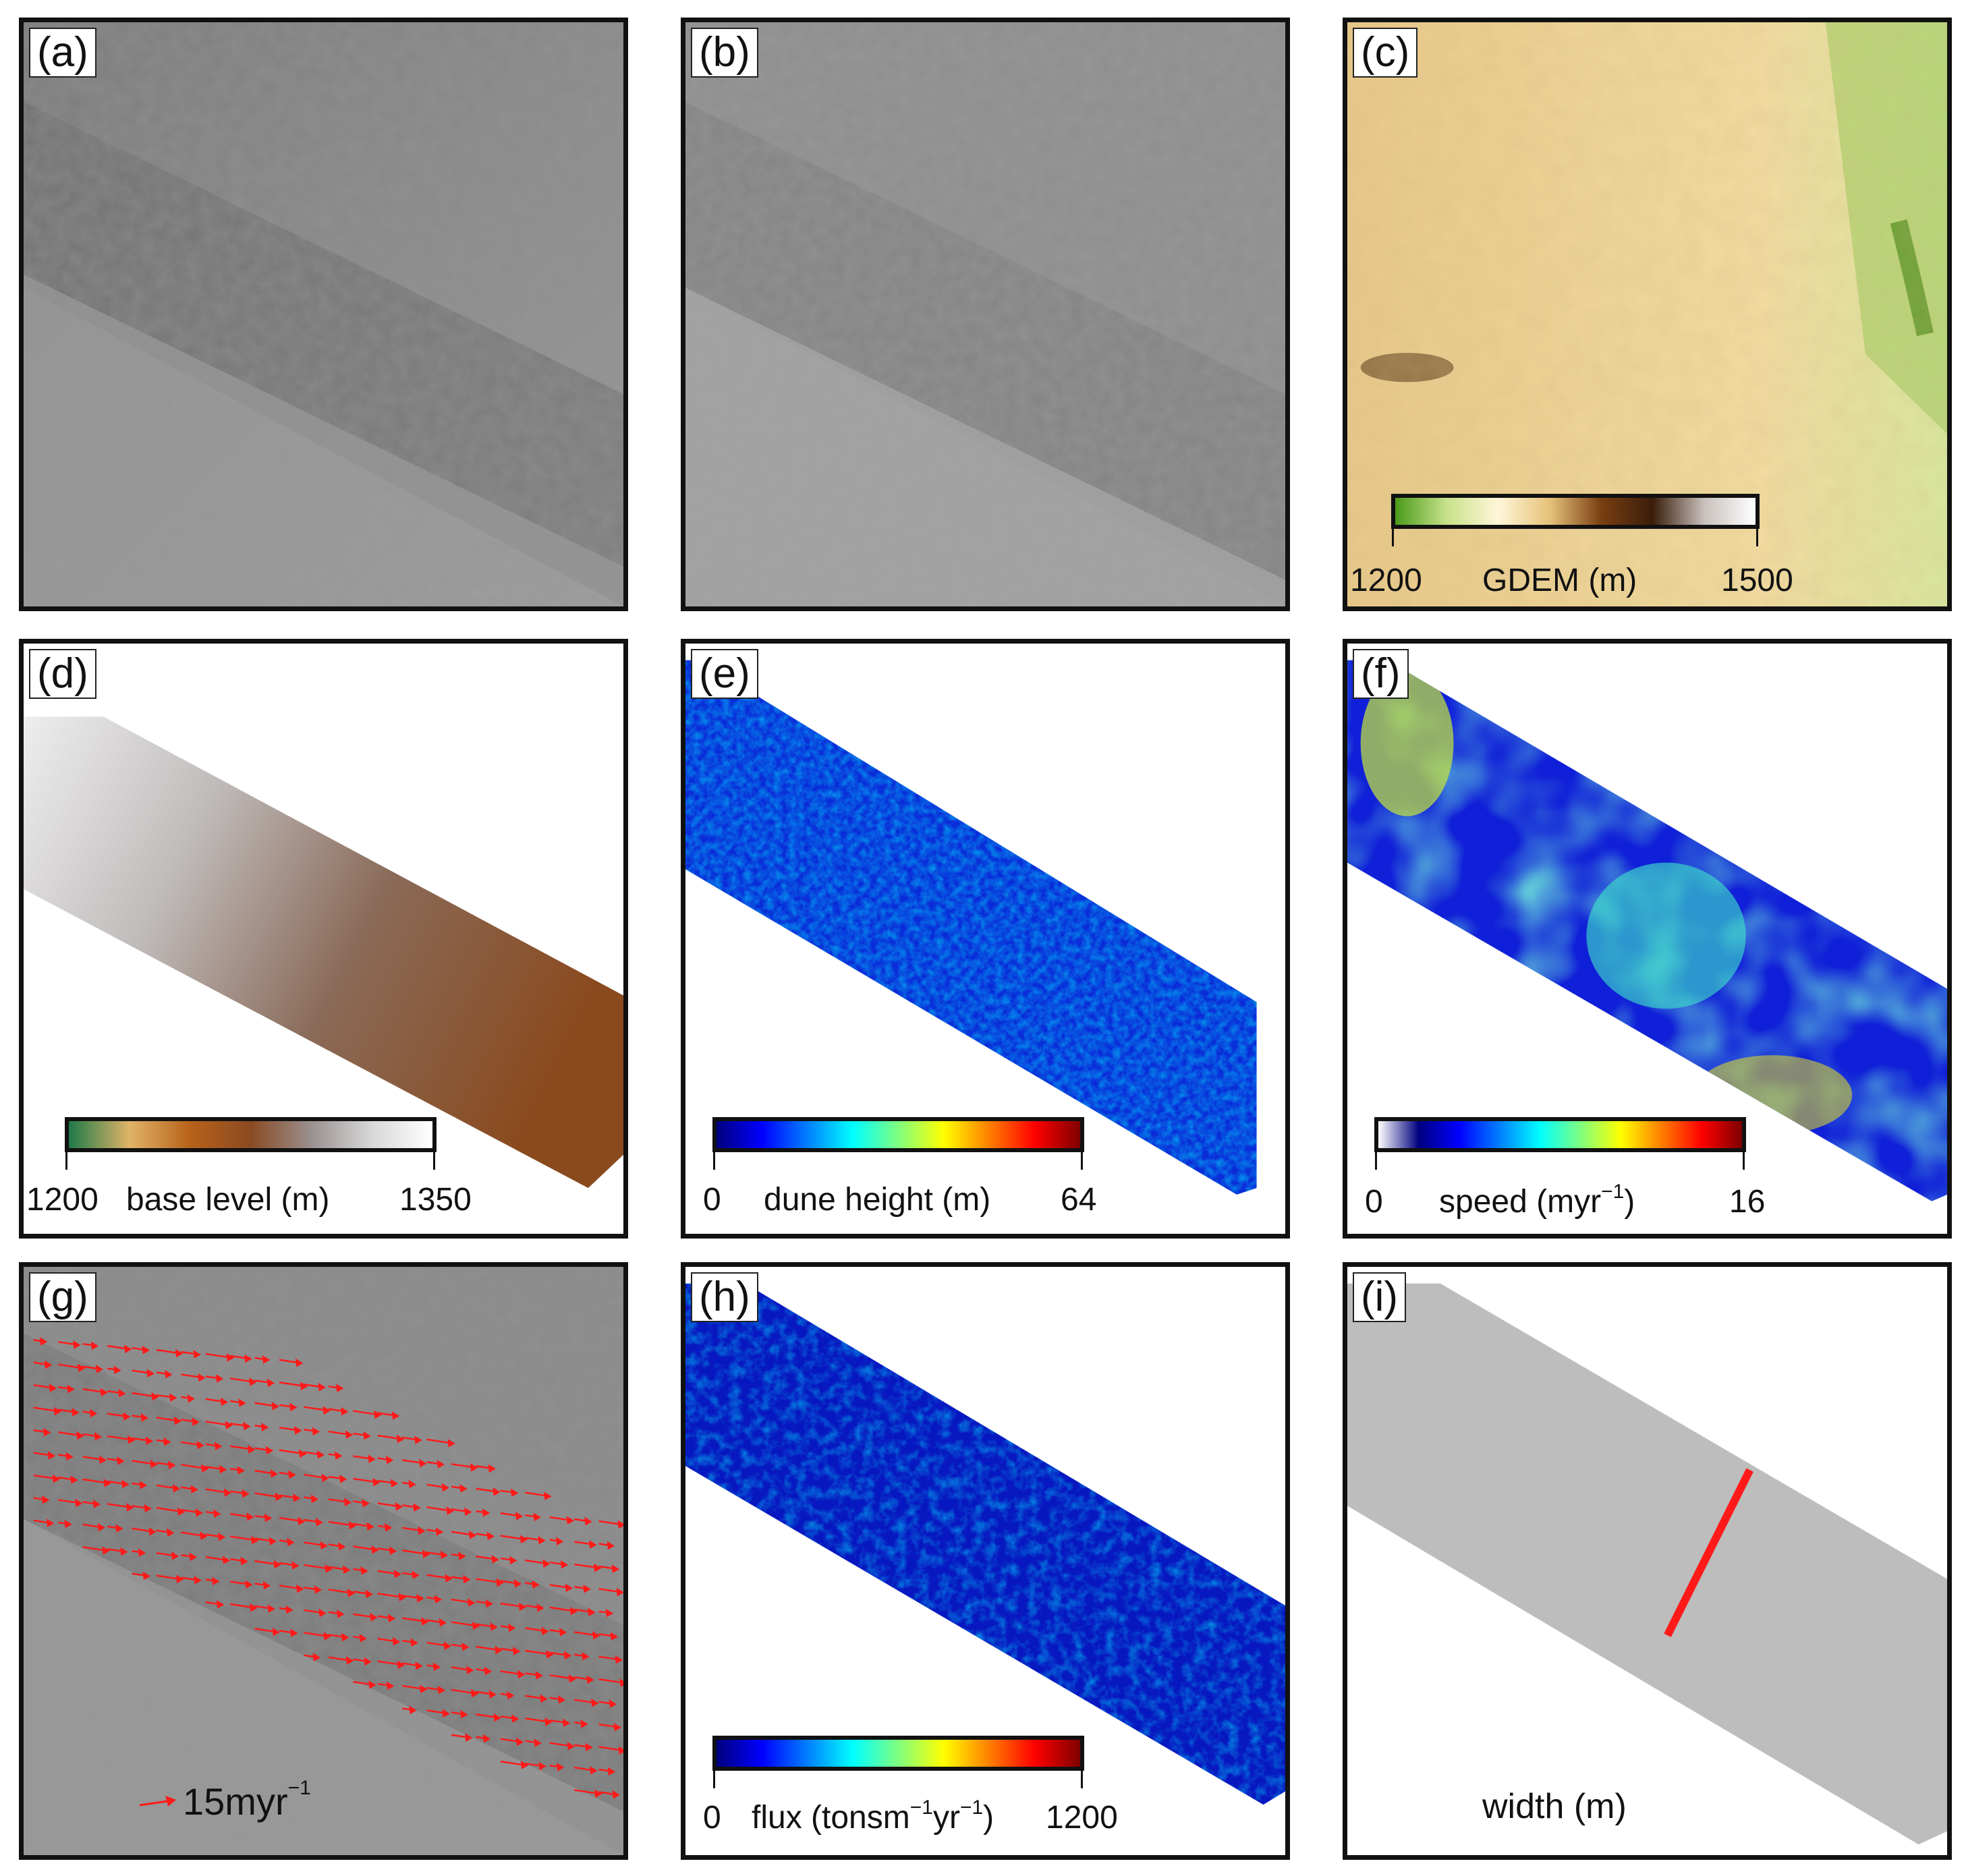 This screenshot has height=1876, width=1966. I want to click on colorbar-max-label: 1350, so click(435, 1200).